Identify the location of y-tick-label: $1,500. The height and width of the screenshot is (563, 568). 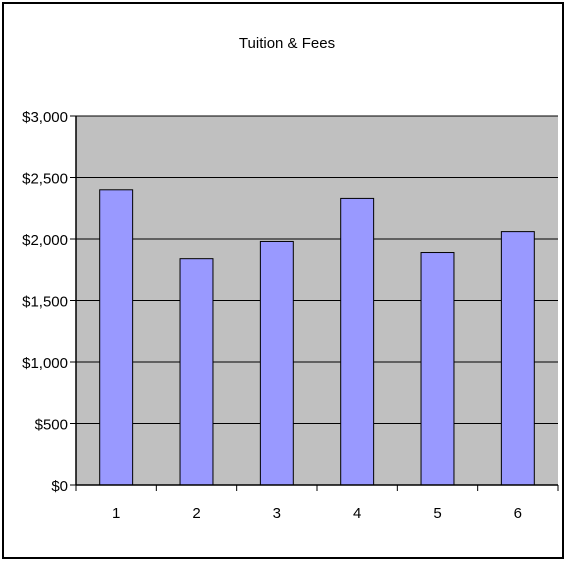
(45, 302).